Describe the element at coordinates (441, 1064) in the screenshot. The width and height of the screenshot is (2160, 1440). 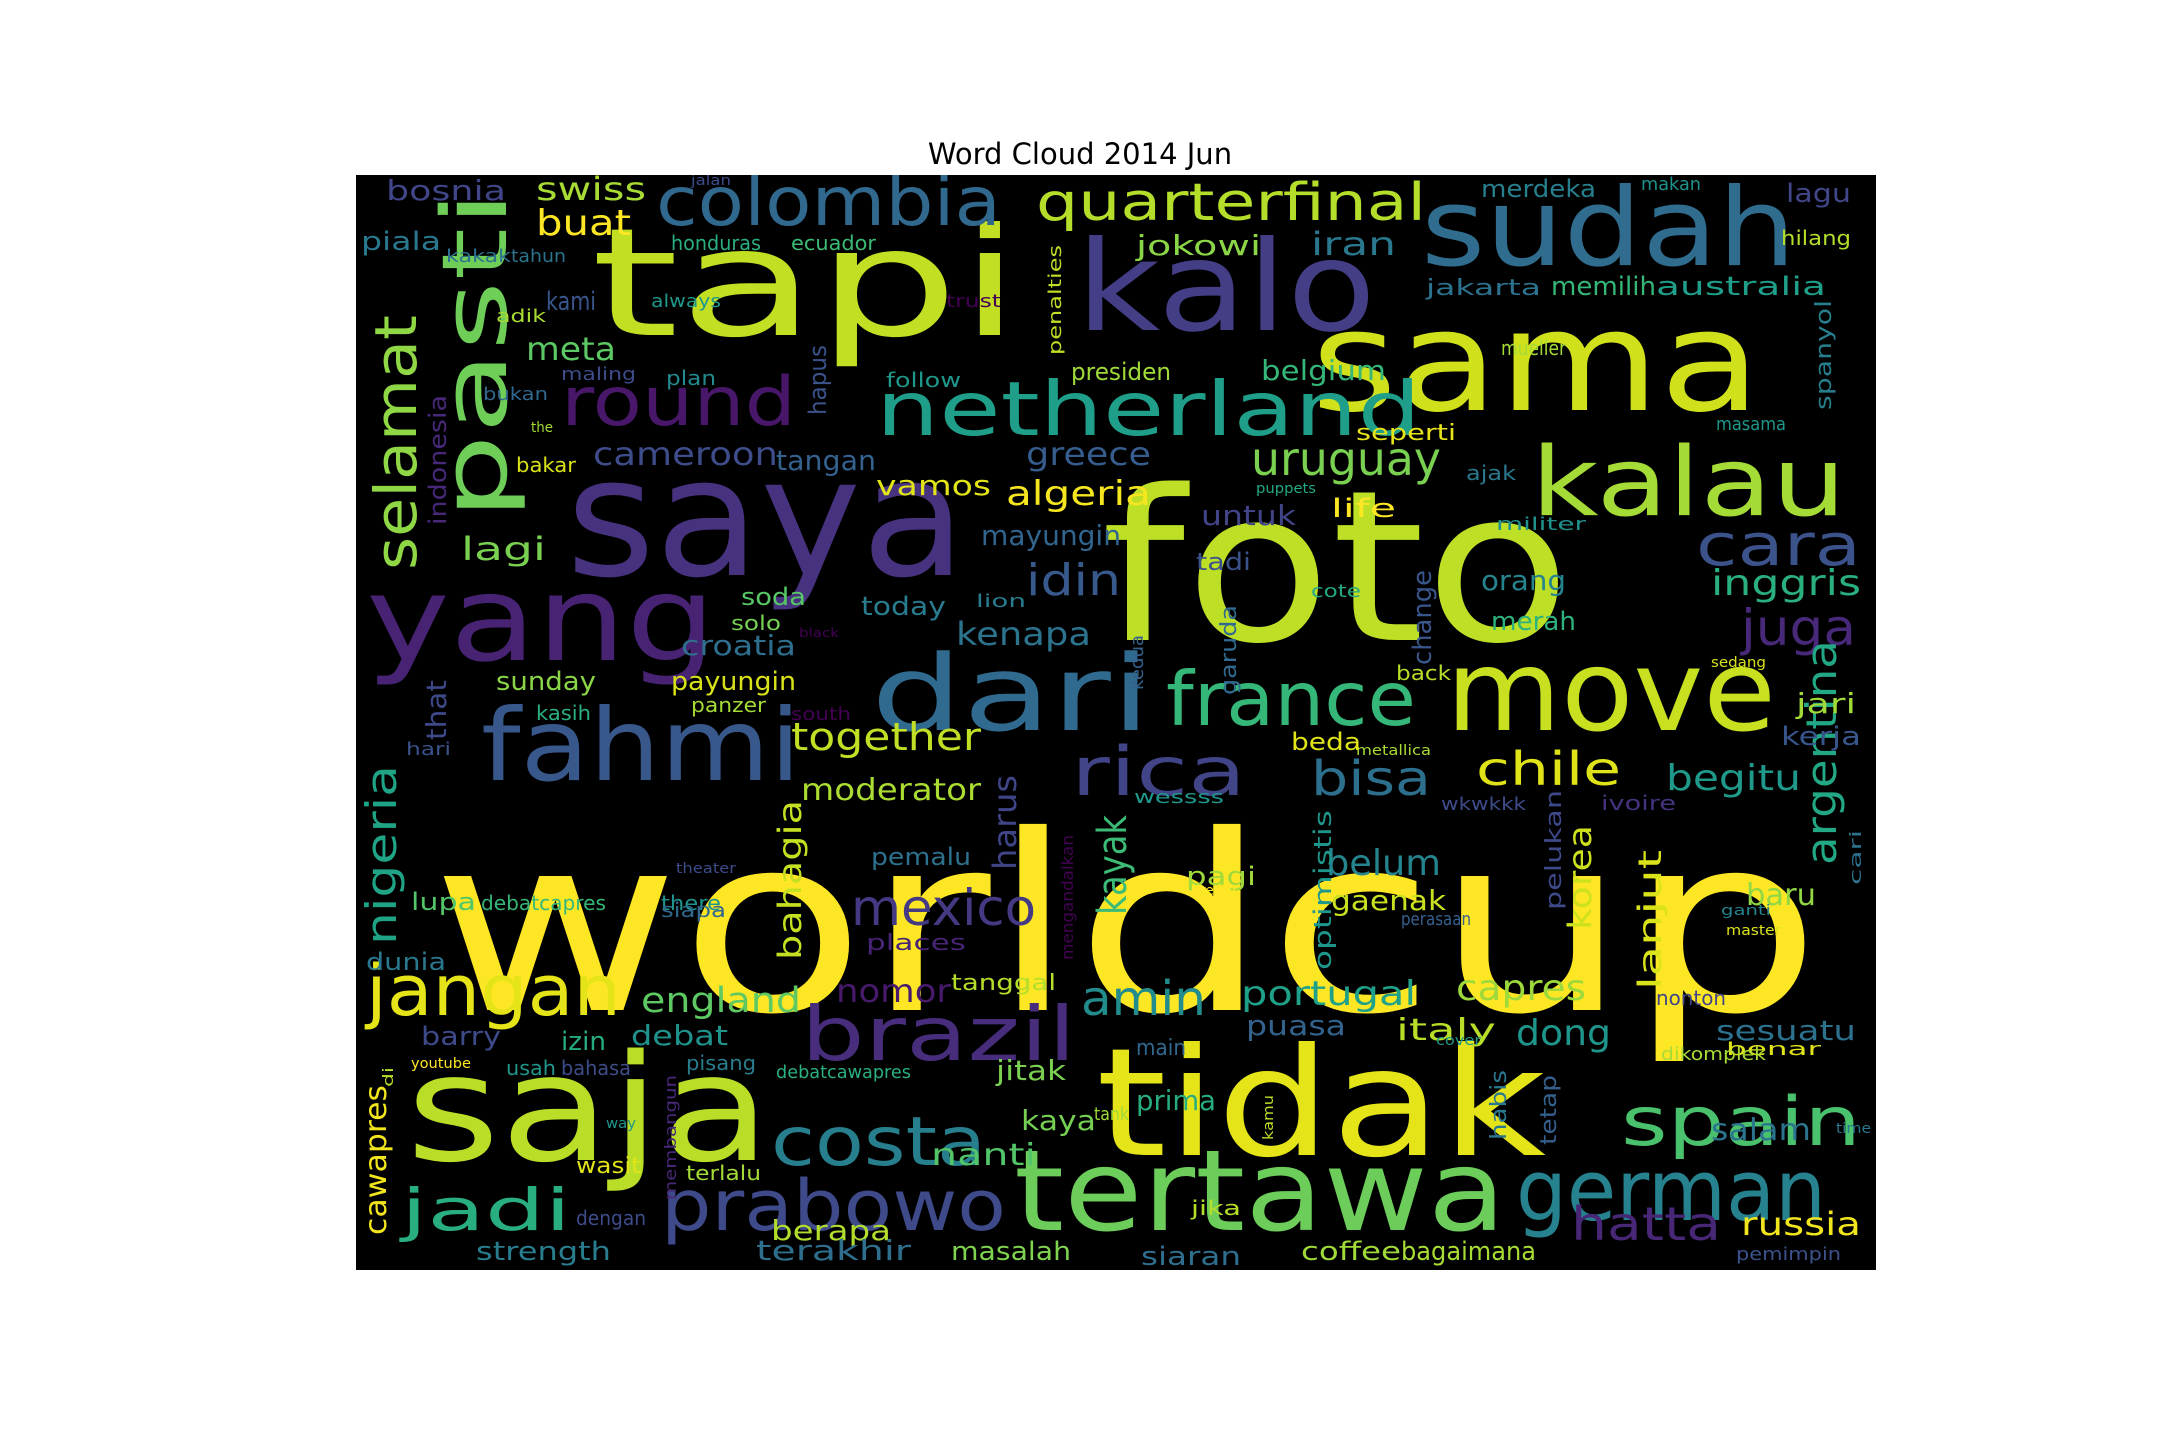
I see `word-youtube: youtube` at that location.